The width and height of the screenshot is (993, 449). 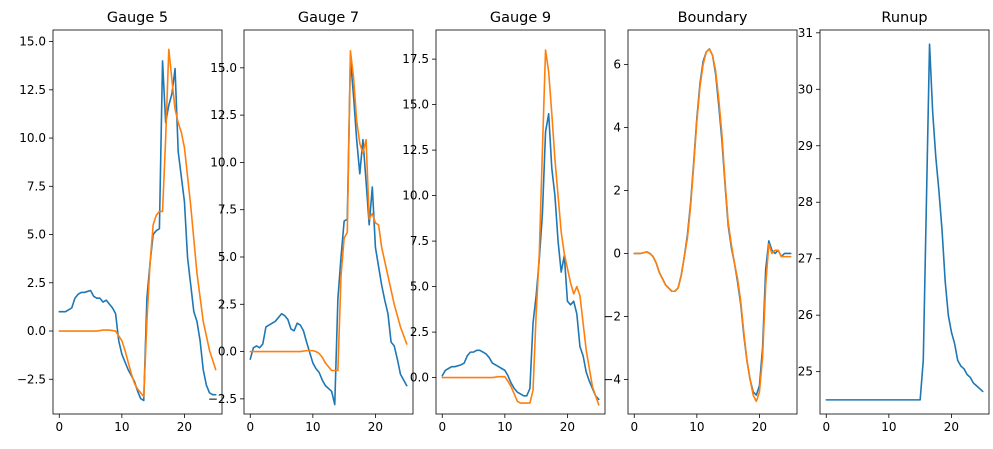 I want to click on y-tick-label: 29, so click(x=805, y=146).